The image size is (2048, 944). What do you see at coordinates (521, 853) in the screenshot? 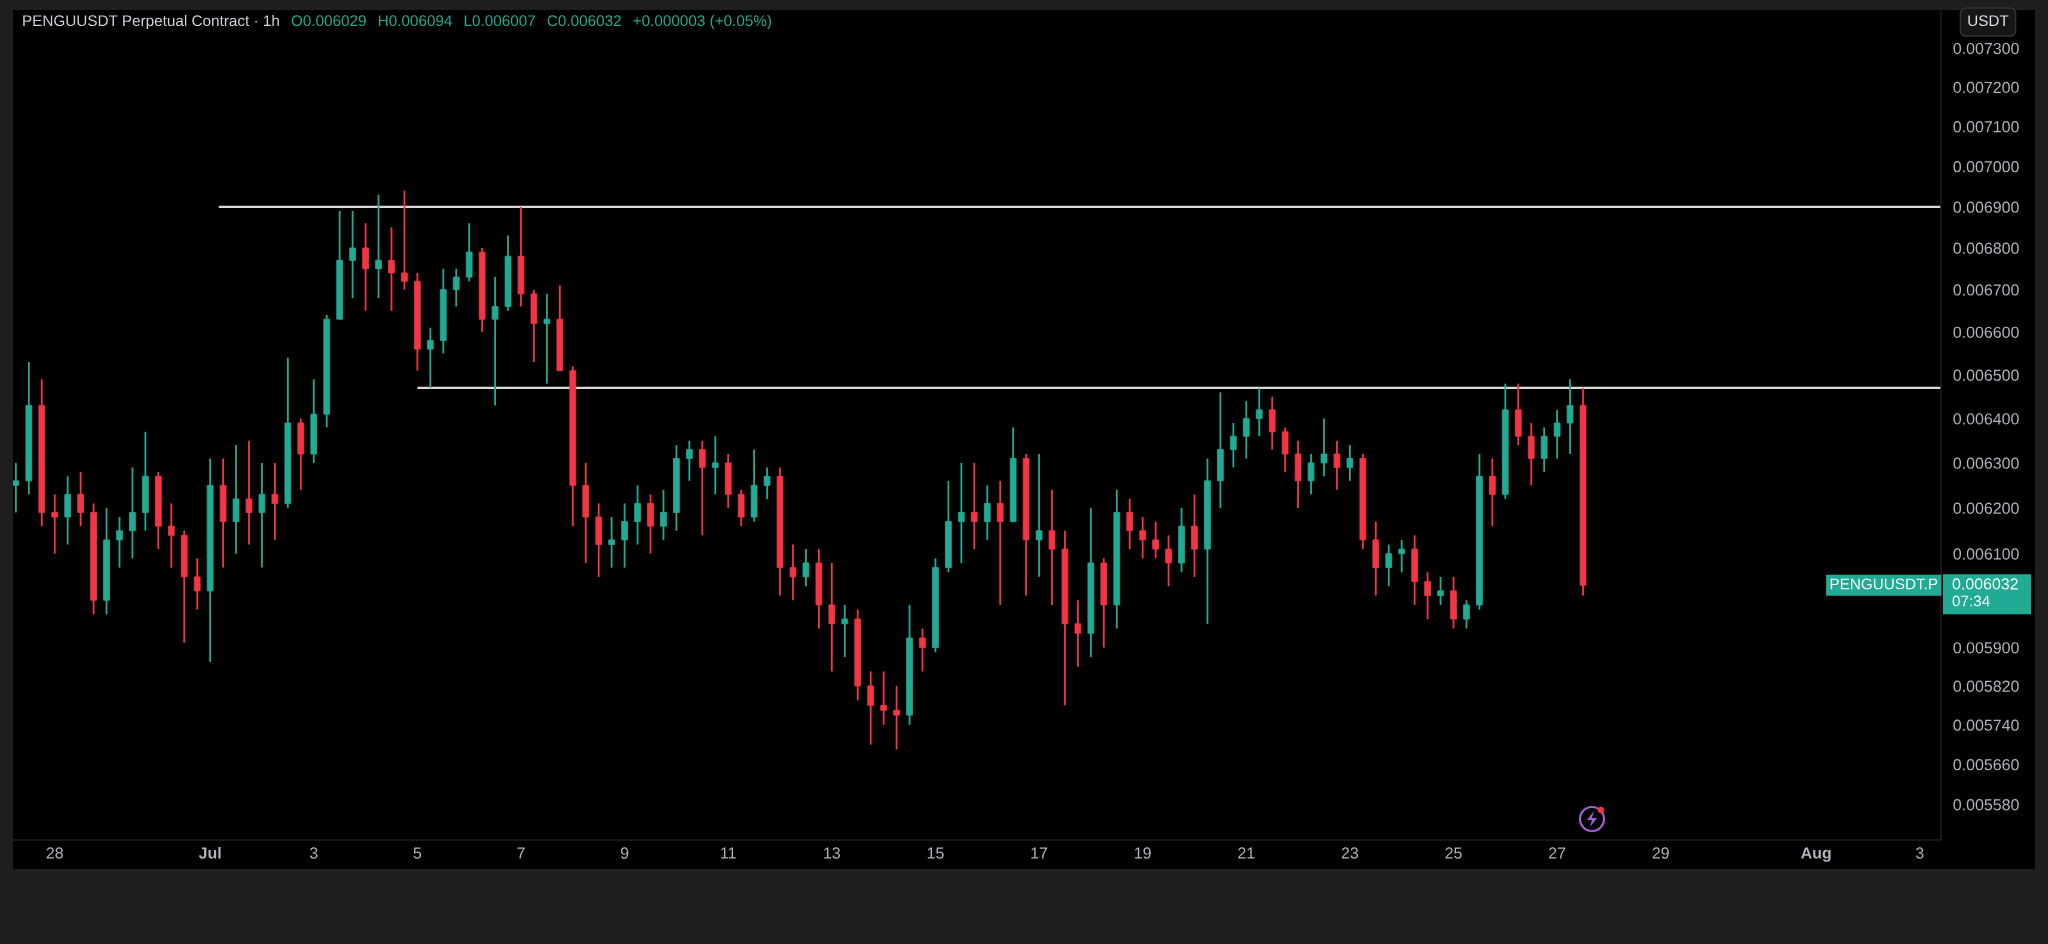
I see `x-tick-label: 7` at bounding box center [521, 853].